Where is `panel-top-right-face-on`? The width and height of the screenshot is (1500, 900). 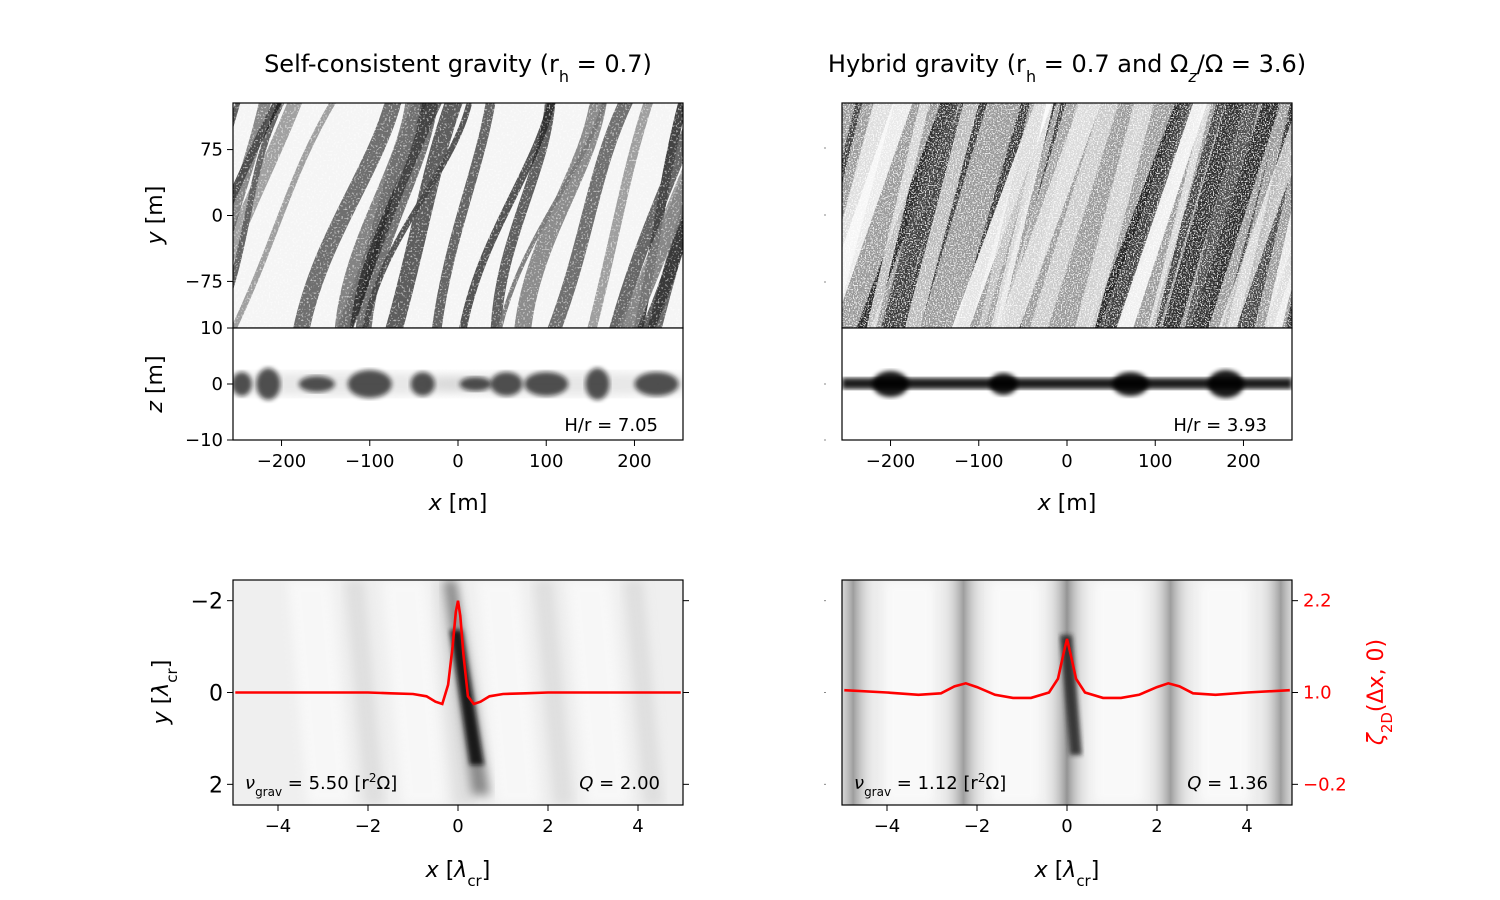 panel-top-right-face-on is located at coordinates (1067, 215).